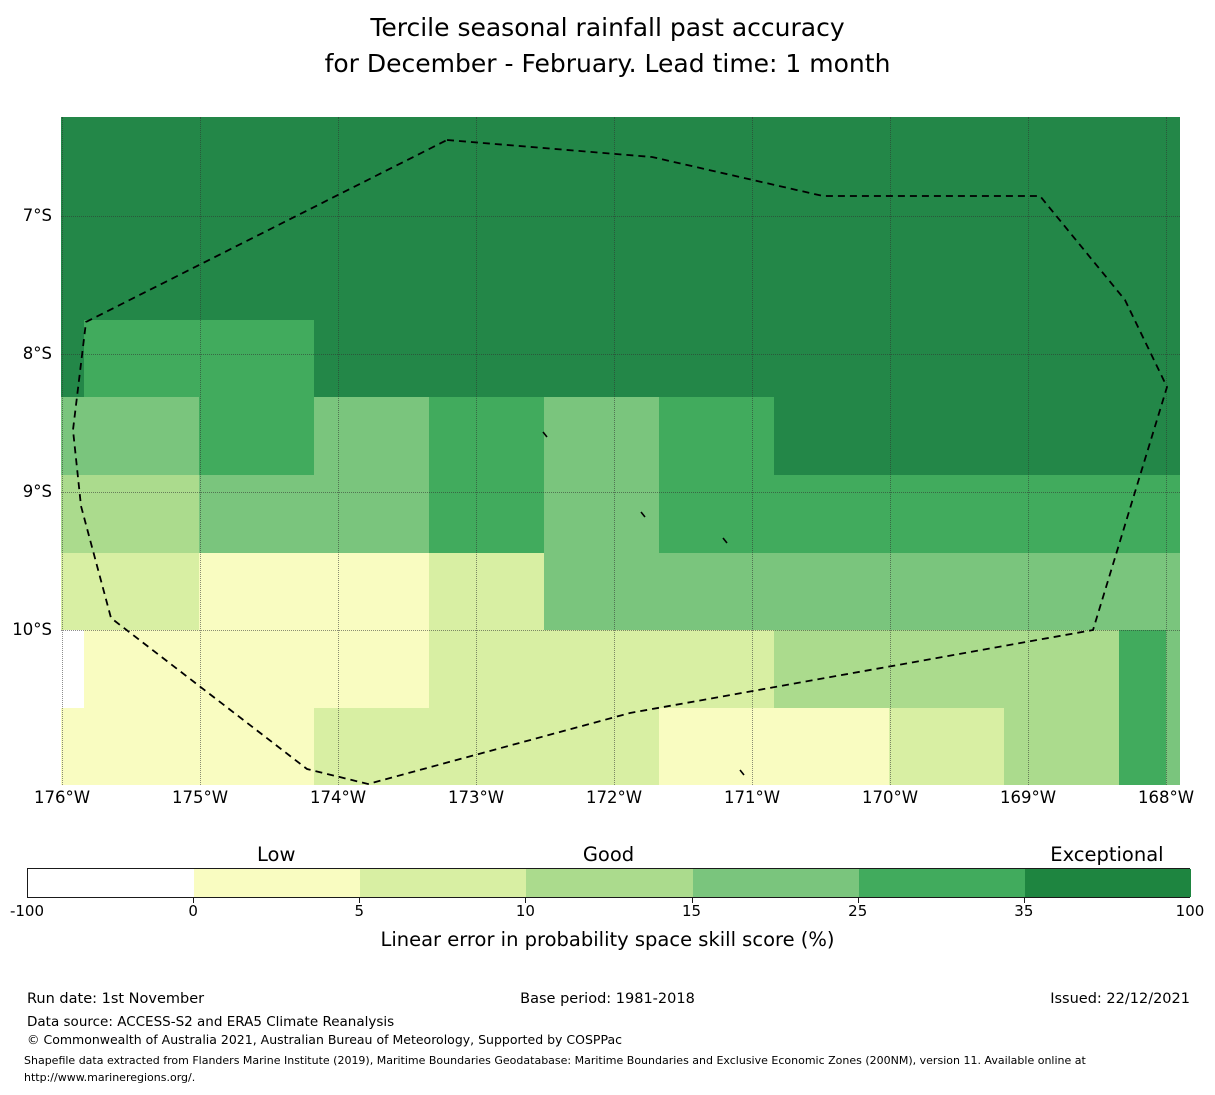 Image resolution: width=1215 pixels, height=1095 pixels. What do you see at coordinates (1107, 854) in the screenshot?
I see `colorbar-category-label: Exceptional` at bounding box center [1107, 854].